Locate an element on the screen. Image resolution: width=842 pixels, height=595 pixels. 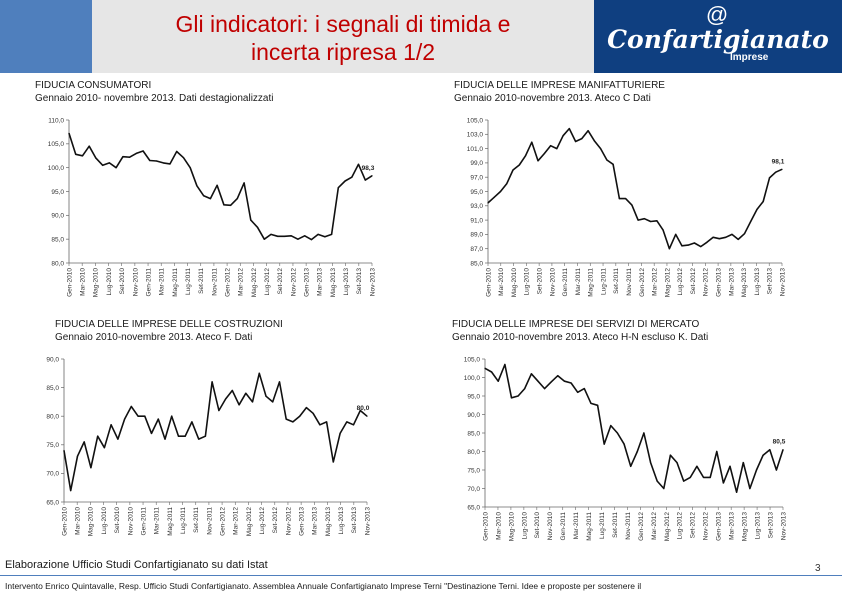
y-tick-label: 91,0 is located at coordinates (476, 220).